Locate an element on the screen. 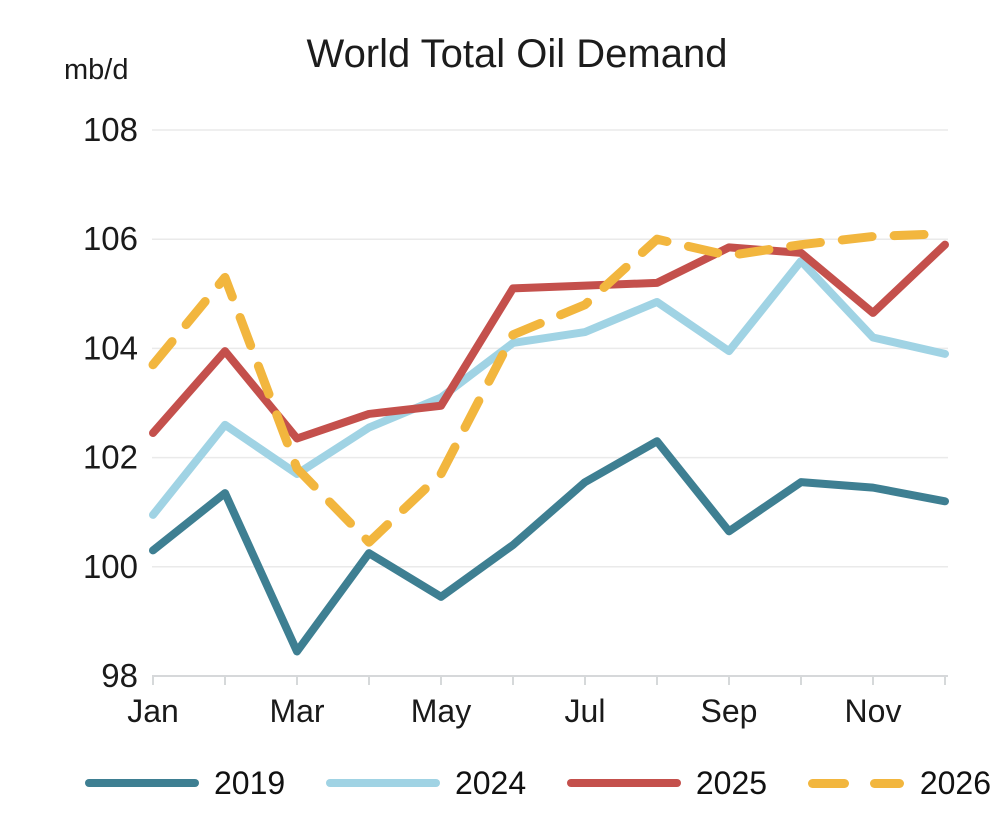 Image resolution: width=1008 pixels, height=826 pixels. y-tick-label: 98 is located at coordinates (119, 675).